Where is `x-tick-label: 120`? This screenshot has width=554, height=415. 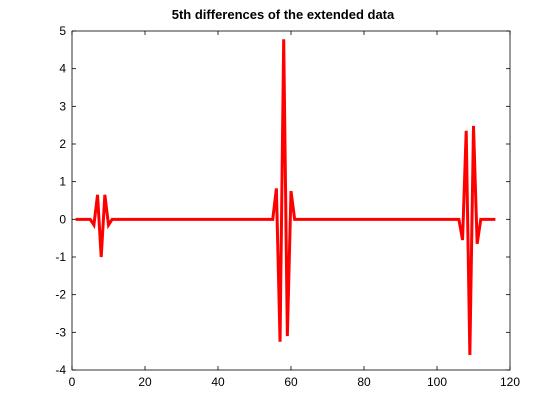
x-tick-label: 120 is located at coordinates (510, 382).